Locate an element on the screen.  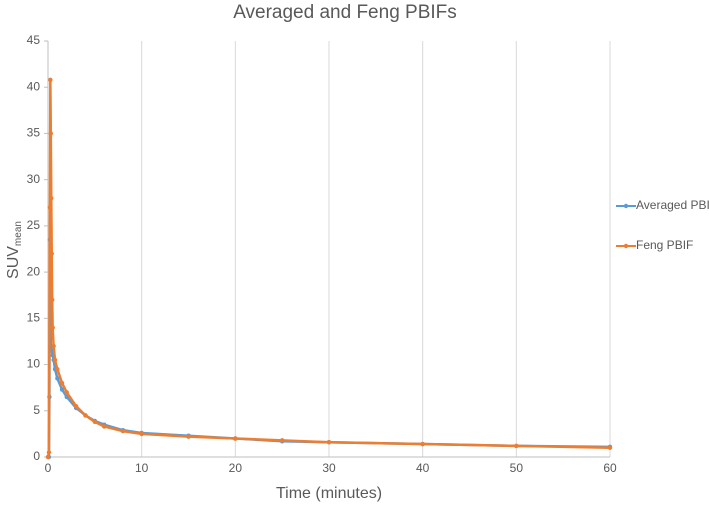
chart-title: Averaged and Feng PBIFs is located at coordinates (345, 12).